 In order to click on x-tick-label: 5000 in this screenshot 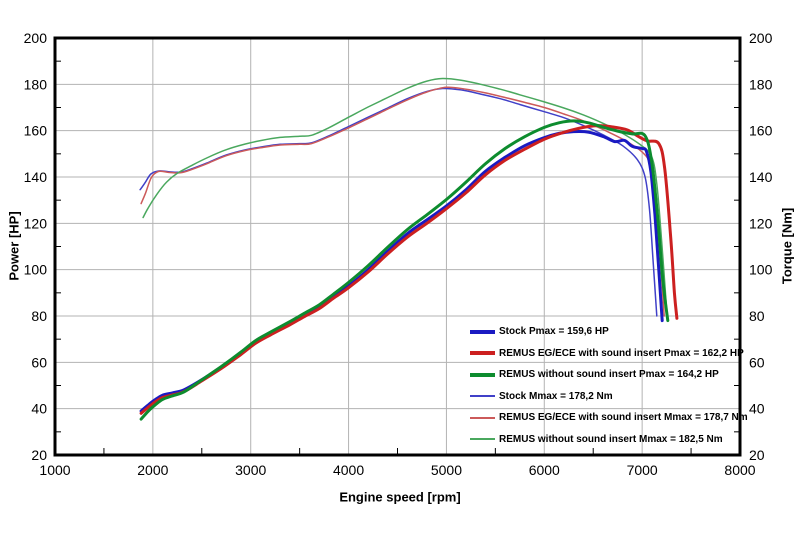, I will do `click(446, 470)`.